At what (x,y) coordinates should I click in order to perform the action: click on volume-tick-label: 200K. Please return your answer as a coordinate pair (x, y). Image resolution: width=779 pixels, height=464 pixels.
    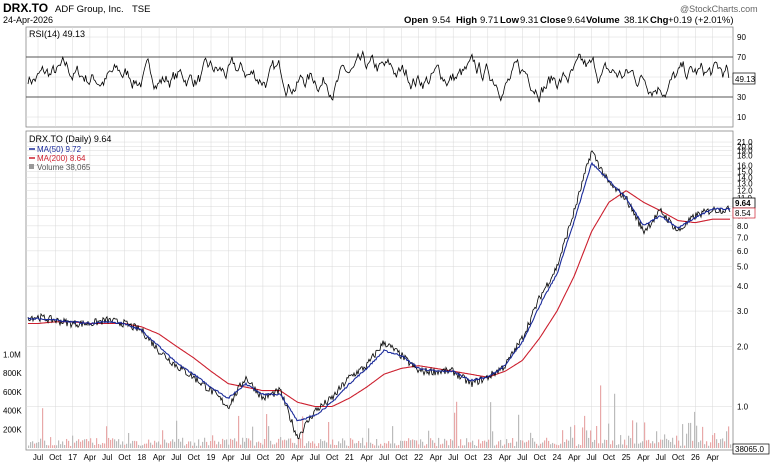
    Looking at the image, I should click on (12, 429).